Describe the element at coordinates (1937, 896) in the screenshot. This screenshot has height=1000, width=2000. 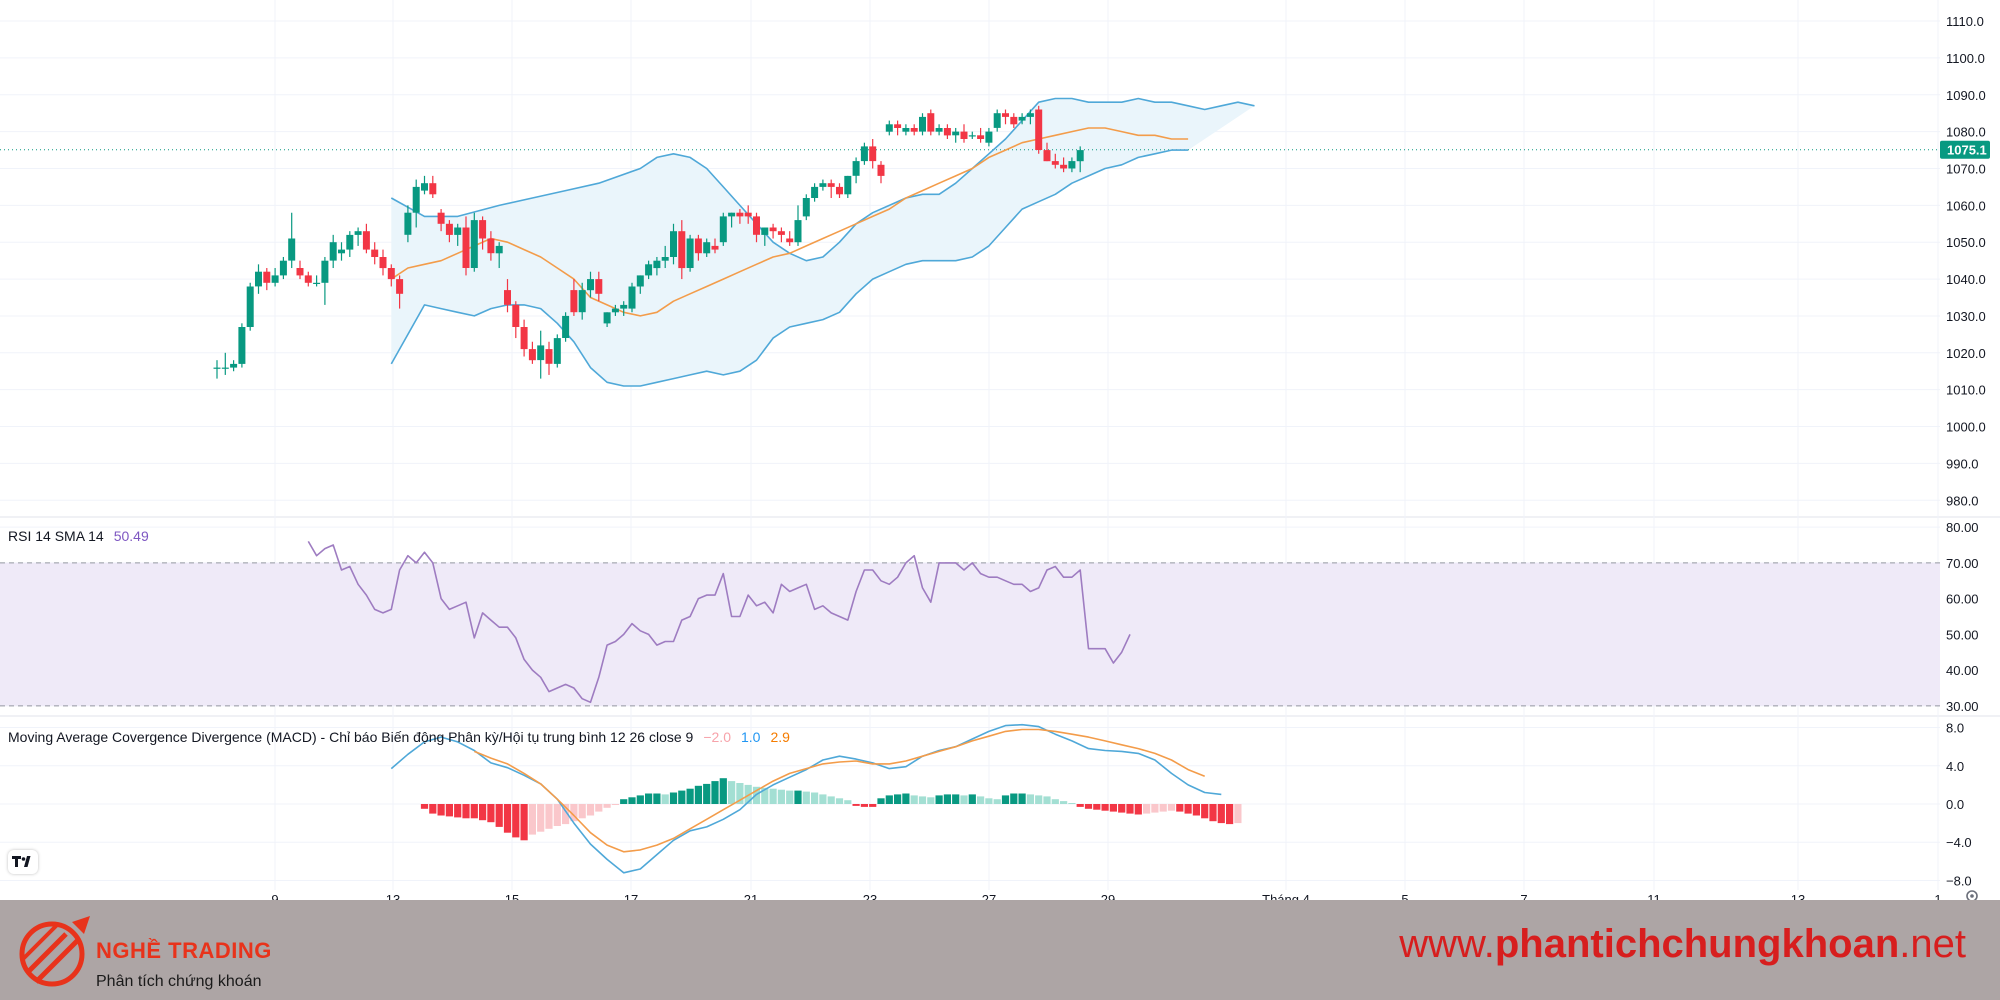
I see `time-tick-label: 1` at that location.